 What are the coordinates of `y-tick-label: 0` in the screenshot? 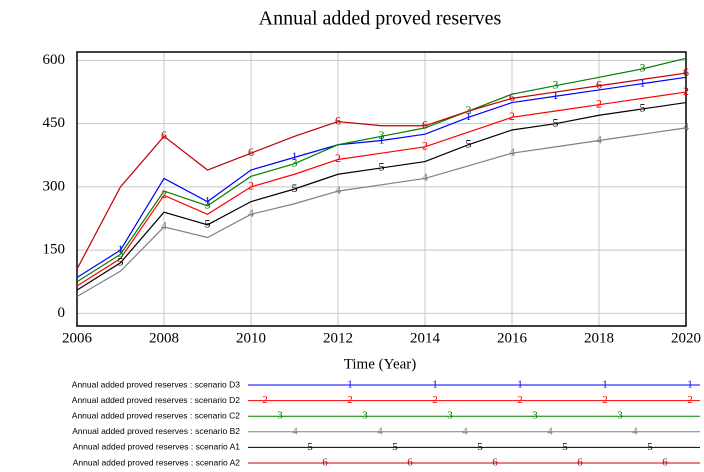 It's located at (62, 313).